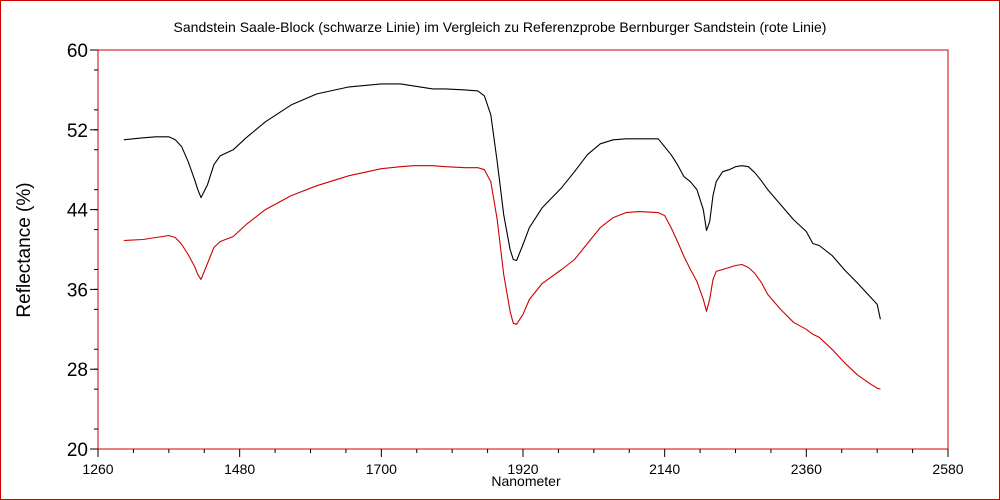  What do you see at coordinates (664, 469) in the screenshot?
I see `x-tick-label-2140: 2140` at bounding box center [664, 469].